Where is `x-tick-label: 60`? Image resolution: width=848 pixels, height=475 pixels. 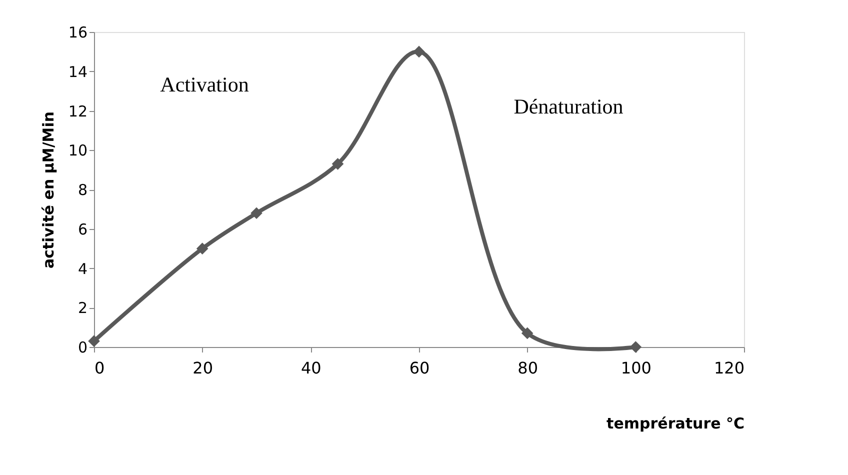 x-tick-label: 60 is located at coordinates (419, 368).